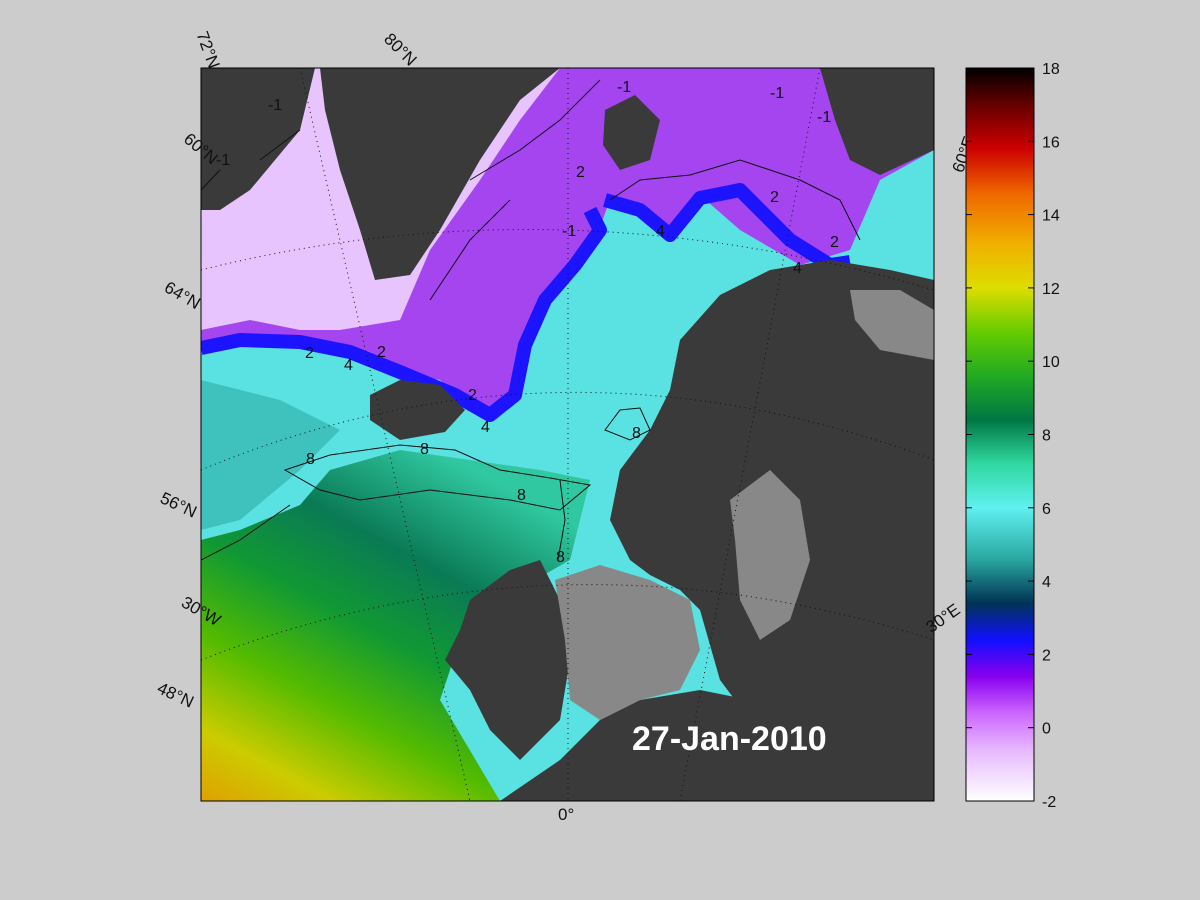 Image resolution: width=1200 pixels, height=900 pixels. Describe the element at coordinates (404, 314) in the screenshot. I see `warm-front-blue` at that location.